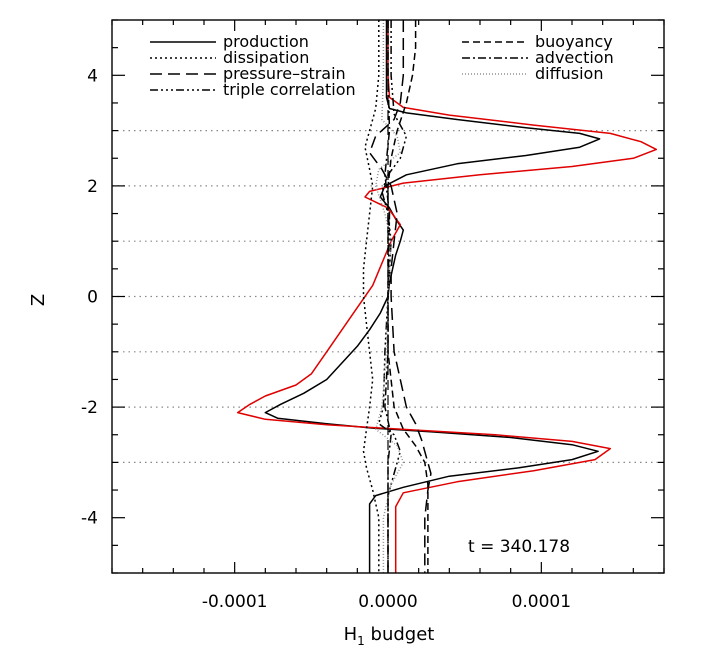  Describe the element at coordinates (92, 76) in the screenshot. I see `y-tick-label: 4` at that location.